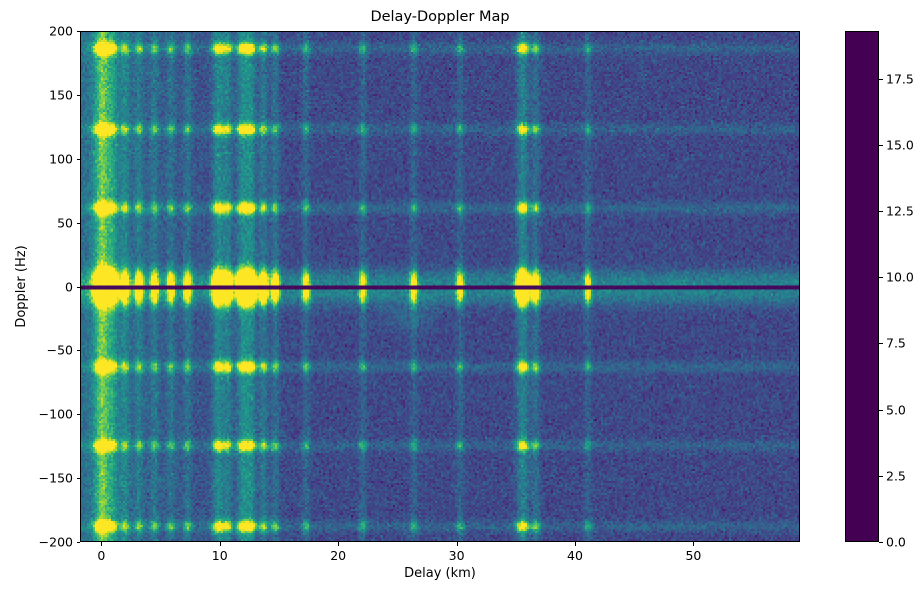 Image resolution: width=920 pixels, height=590 pixels. I want to click on y-tick-label: −100, so click(55, 414).